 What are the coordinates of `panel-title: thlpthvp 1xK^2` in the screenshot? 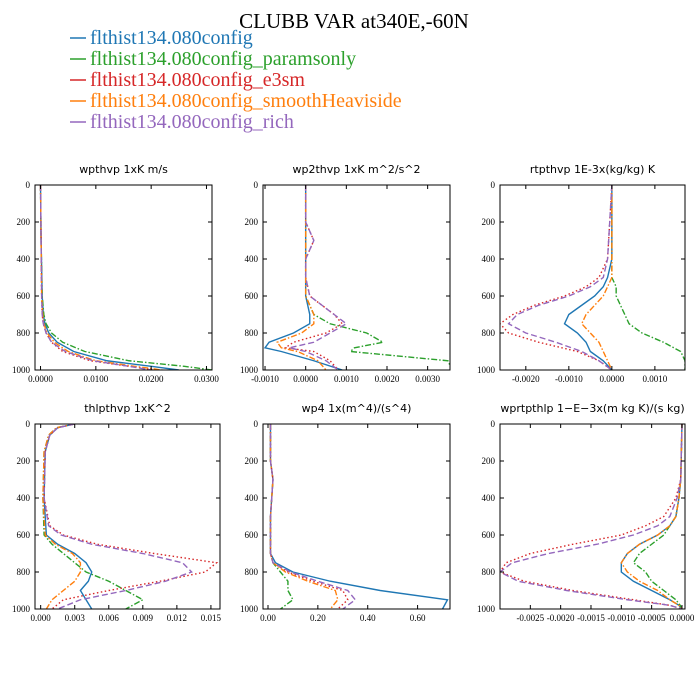 It's located at (127, 408).